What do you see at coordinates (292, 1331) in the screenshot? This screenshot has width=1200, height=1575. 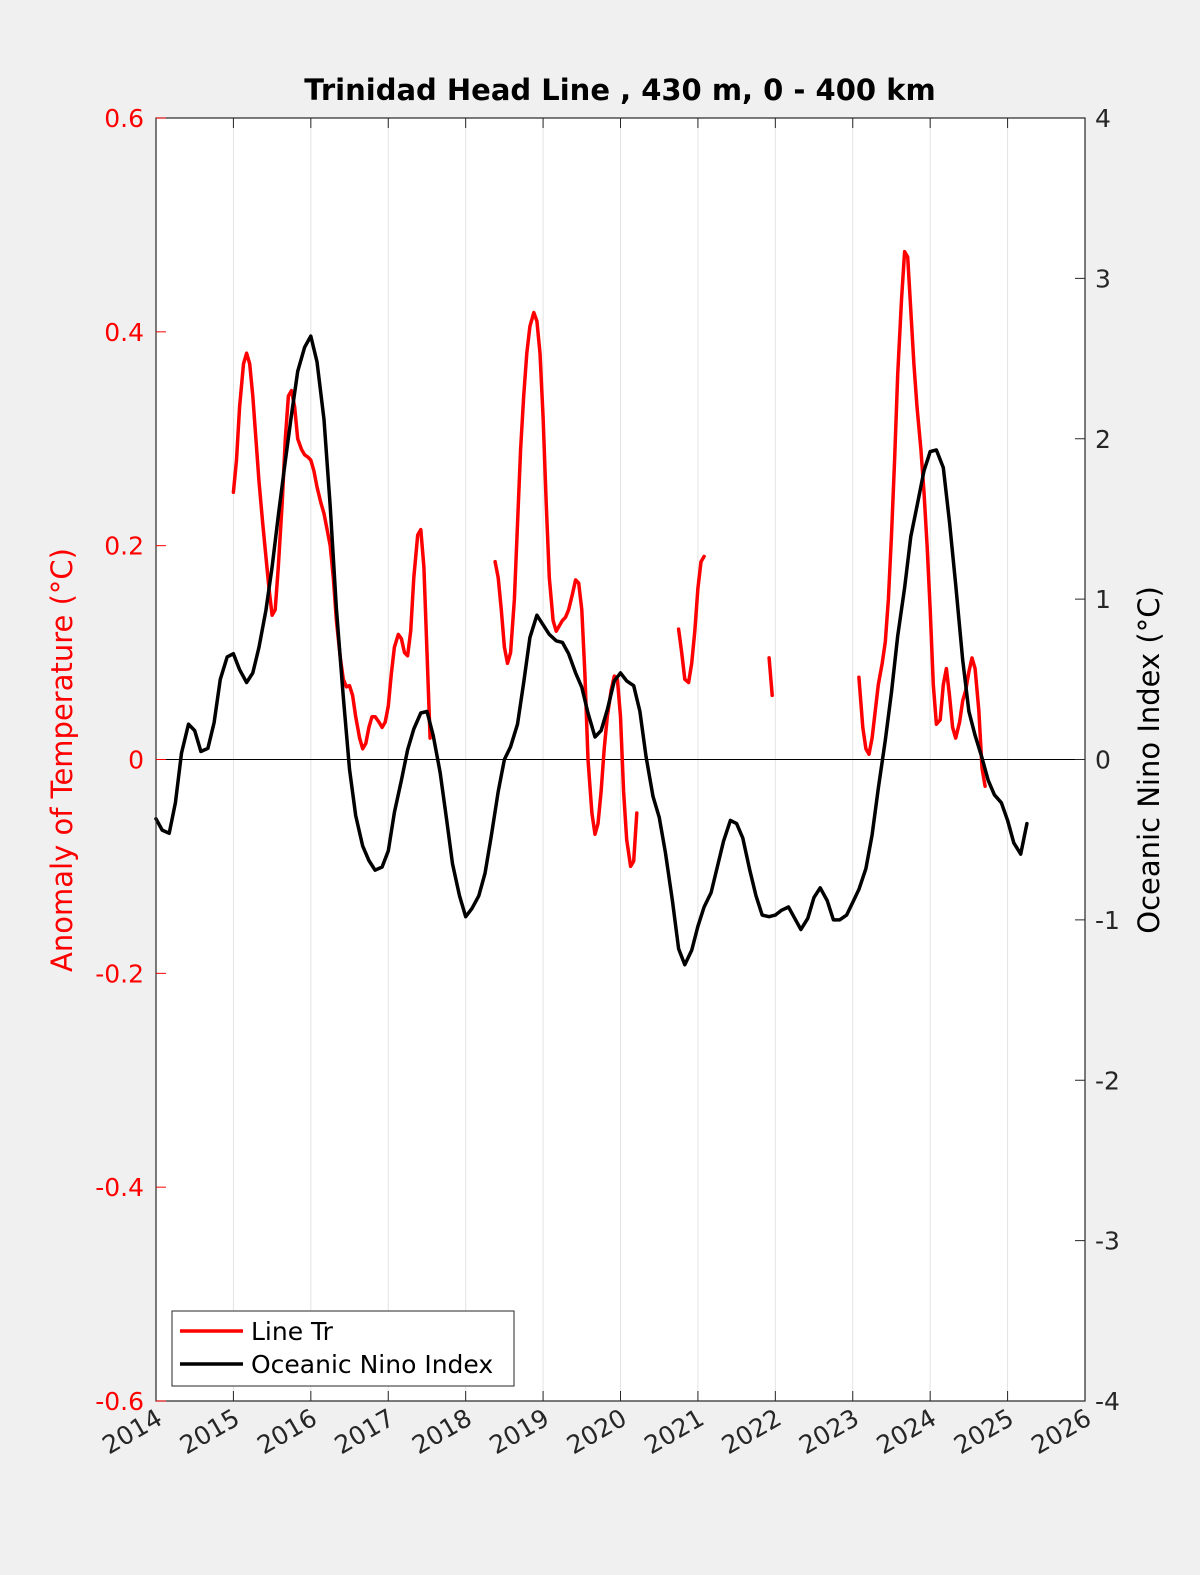 I see `legend-label-line-tr: Line Tr` at bounding box center [292, 1331].